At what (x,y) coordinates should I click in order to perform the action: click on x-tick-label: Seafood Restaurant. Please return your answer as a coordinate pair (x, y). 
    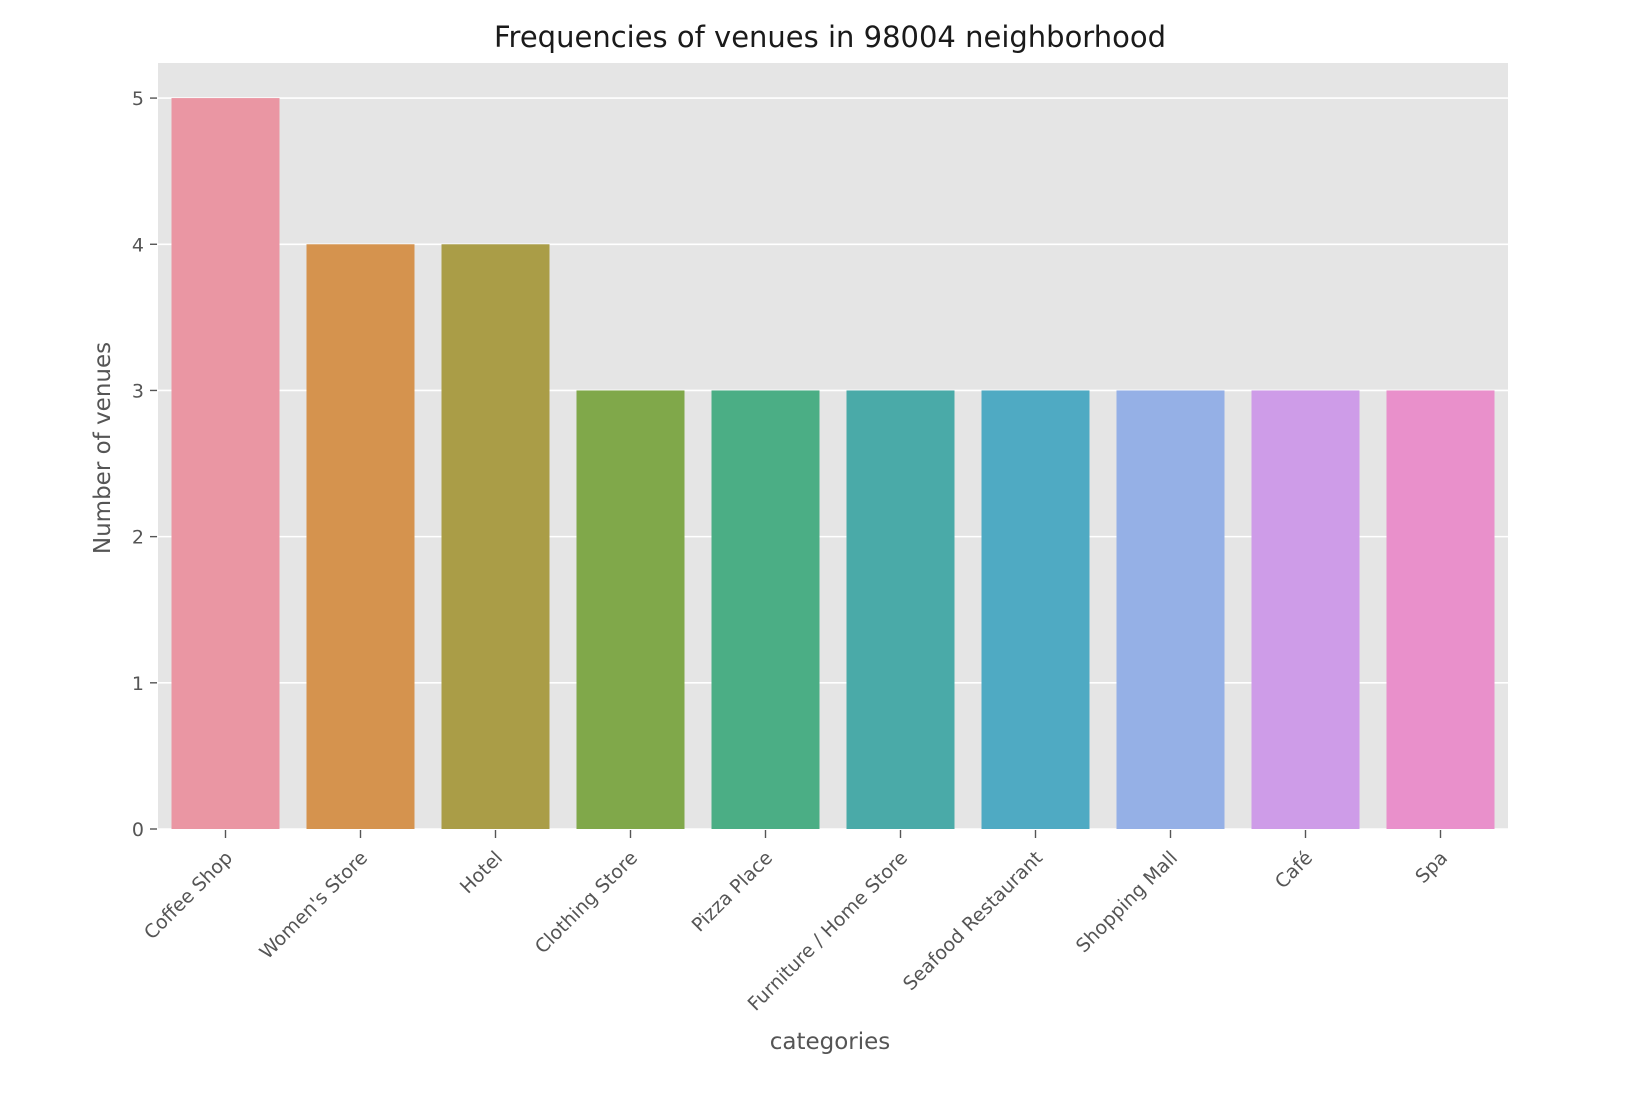
    Looking at the image, I should click on (973, 921).